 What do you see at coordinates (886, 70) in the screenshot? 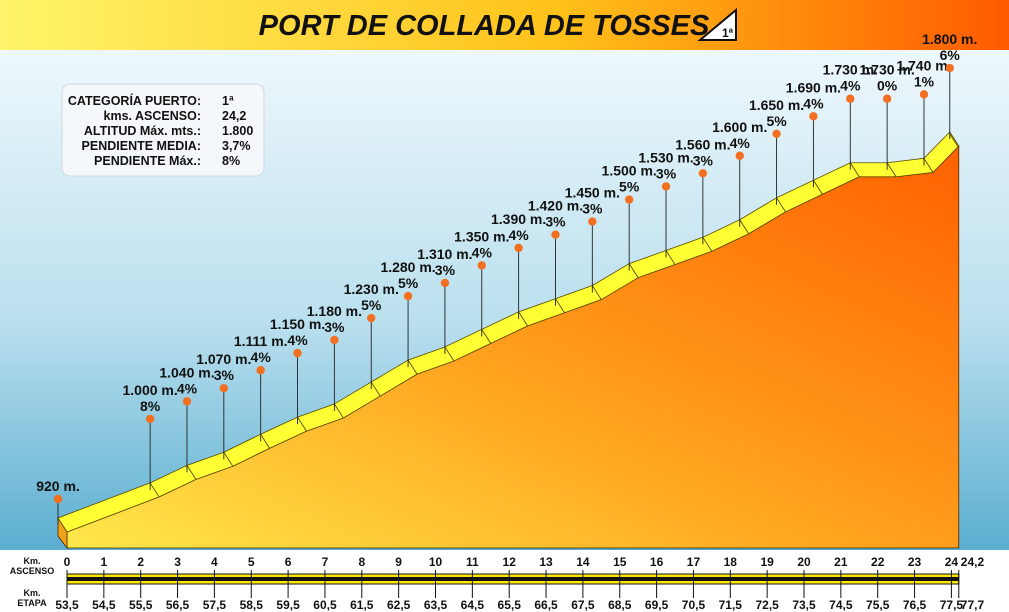
I see `point-altitude: 1.730 m.` at bounding box center [886, 70].